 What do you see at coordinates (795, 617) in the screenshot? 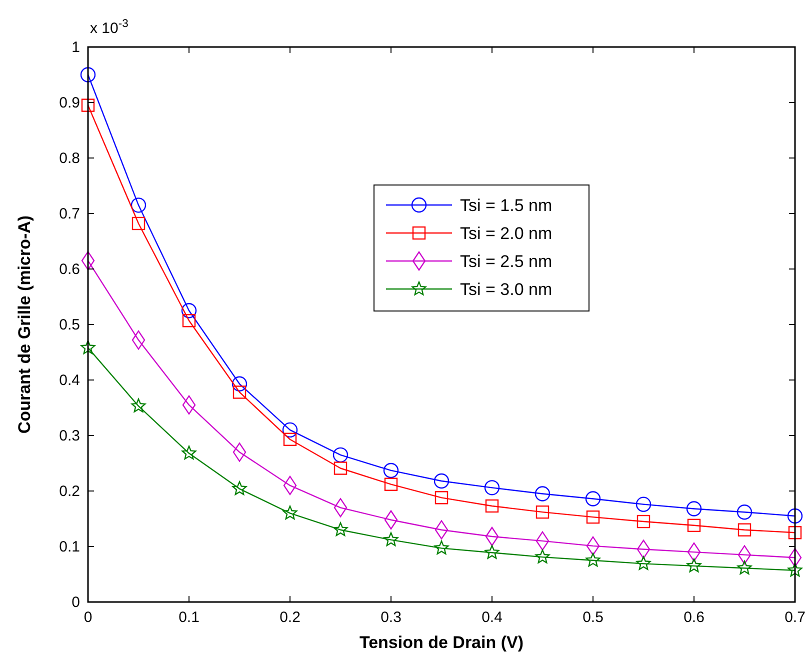
I see `x-tick-label: 0.7` at bounding box center [795, 617].